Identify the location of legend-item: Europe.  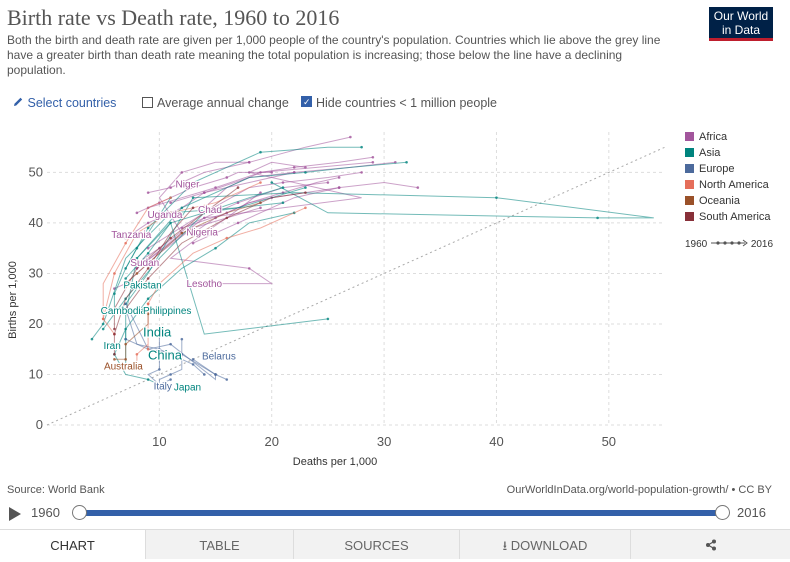
(728, 171).